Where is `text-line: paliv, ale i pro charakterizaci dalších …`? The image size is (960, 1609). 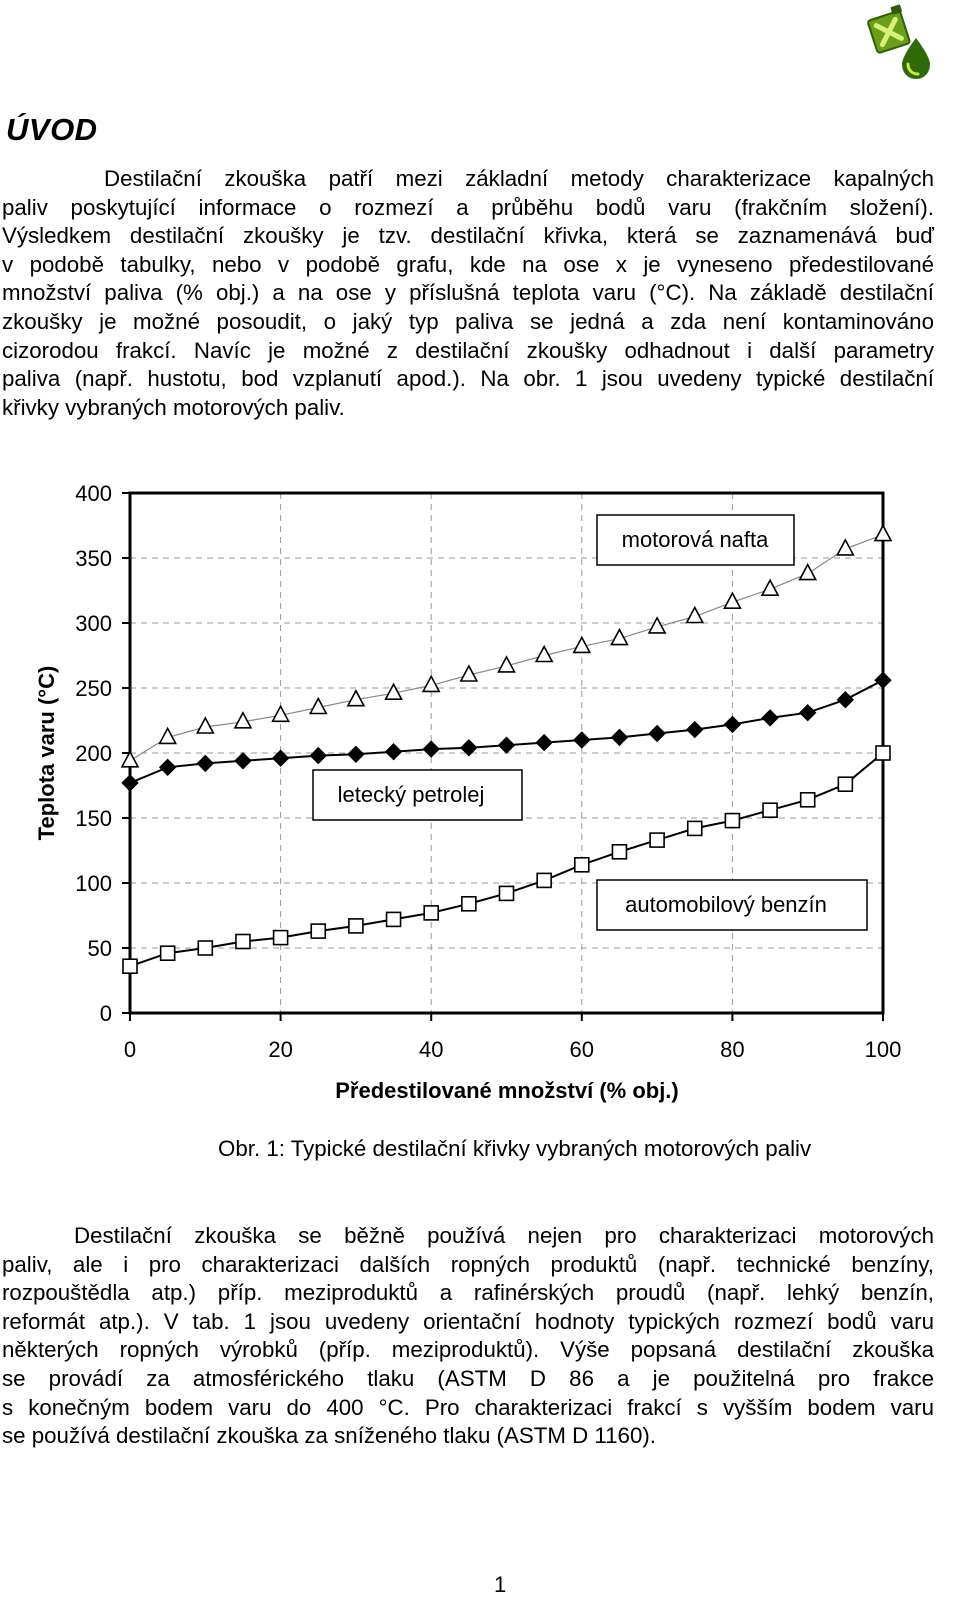
text-line: paliv, ale i pro charakterizaci dalších … is located at coordinates (468, 1264).